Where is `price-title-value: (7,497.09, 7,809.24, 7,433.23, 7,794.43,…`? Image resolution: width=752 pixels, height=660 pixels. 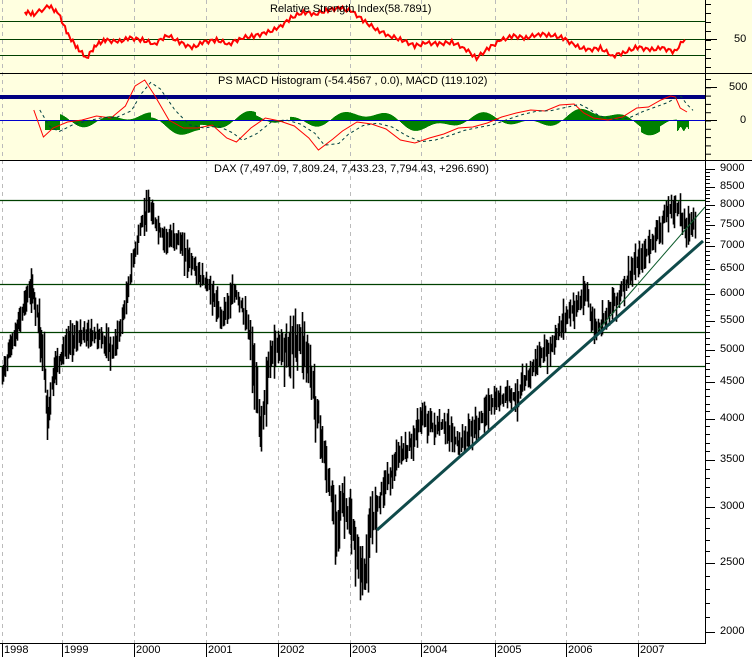
price-title-value: (7,497.09, 7,809.24, 7,433.23, 7,794.43,… is located at coordinates (364, 169).